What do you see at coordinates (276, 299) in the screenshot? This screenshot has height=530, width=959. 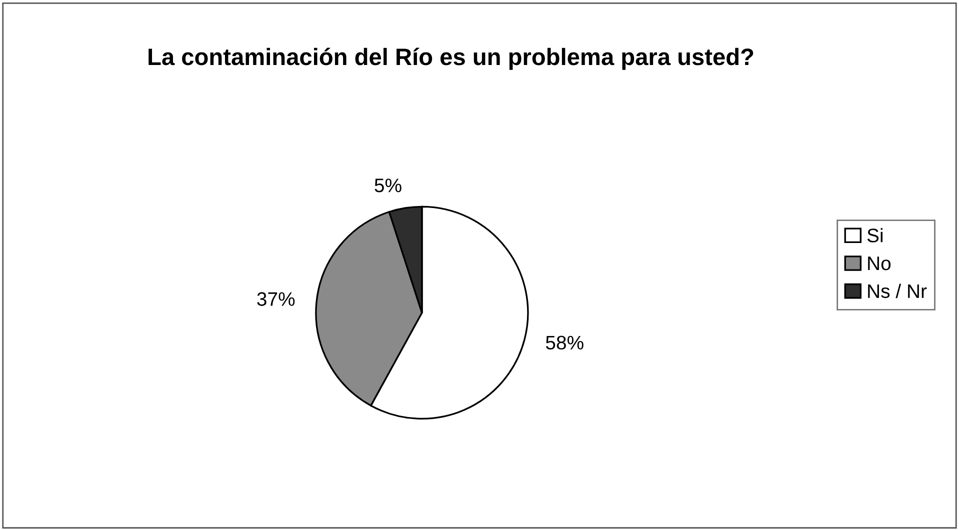 I see `data-label: 37%` at bounding box center [276, 299].